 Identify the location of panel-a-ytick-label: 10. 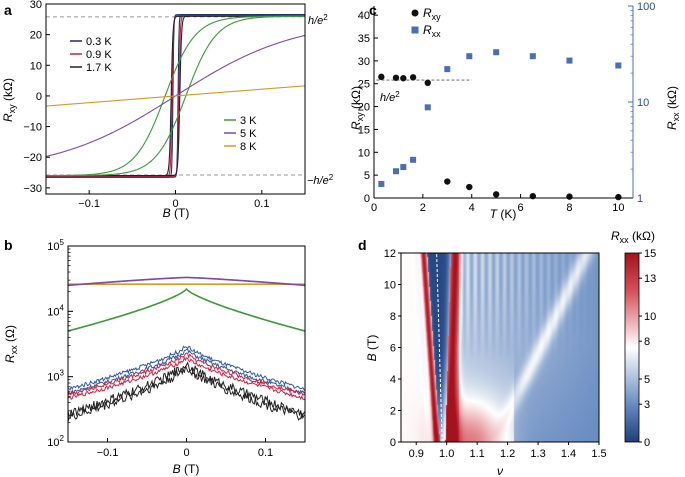
(36, 66).